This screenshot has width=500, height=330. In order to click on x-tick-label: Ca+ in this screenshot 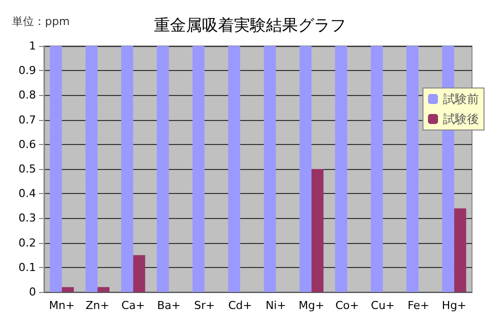, I will do `click(133, 305)`.